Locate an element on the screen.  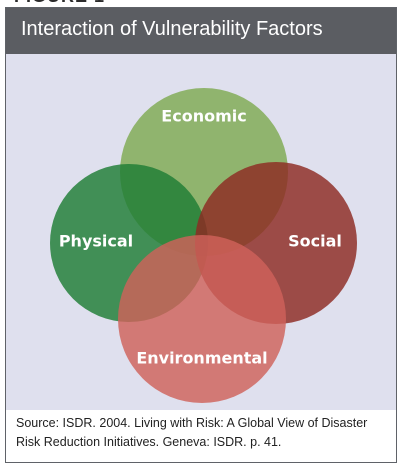
cropped-heading-fragment: FIGURE 1 is located at coordinates (74, 3).